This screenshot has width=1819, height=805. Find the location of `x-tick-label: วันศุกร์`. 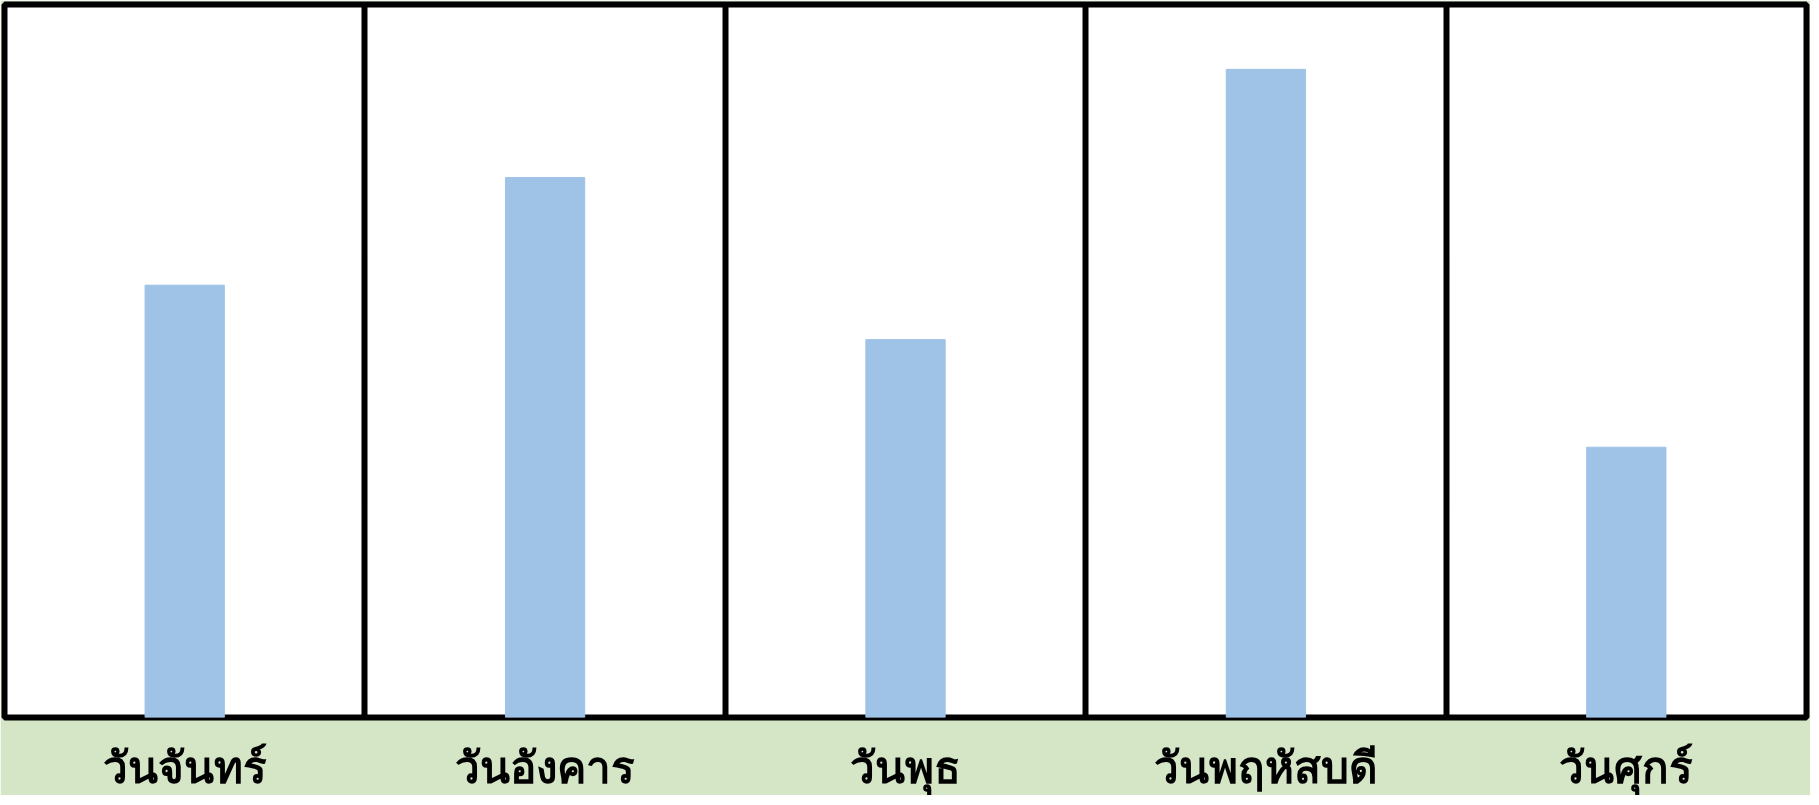

x-tick-label: วันศุกร์ is located at coordinates (1626, 768).